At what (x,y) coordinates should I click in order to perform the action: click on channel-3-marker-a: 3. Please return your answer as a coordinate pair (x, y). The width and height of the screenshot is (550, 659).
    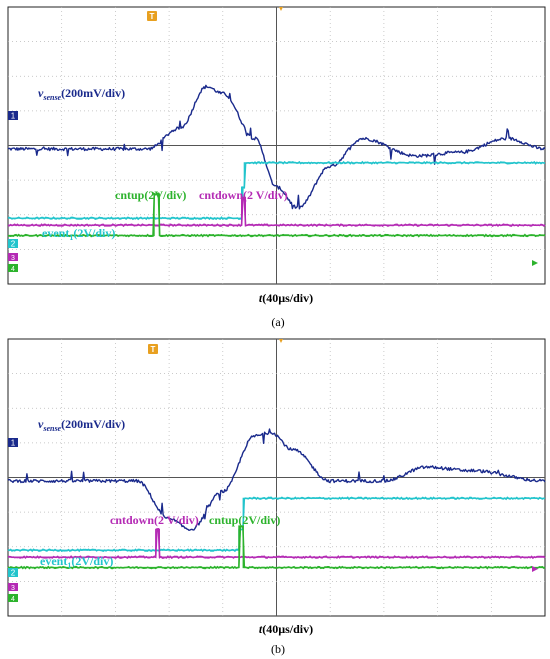
    Looking at the image, I should click on (13, 257).